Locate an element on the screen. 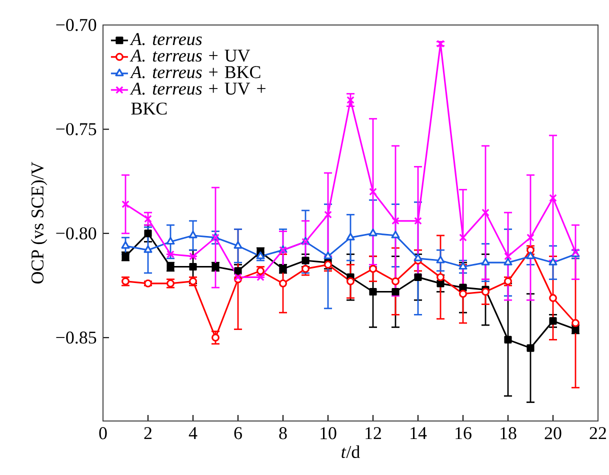 This screenshot has width=609, height=475. x-tick-label: 6 is located at coordinates (238, 433).